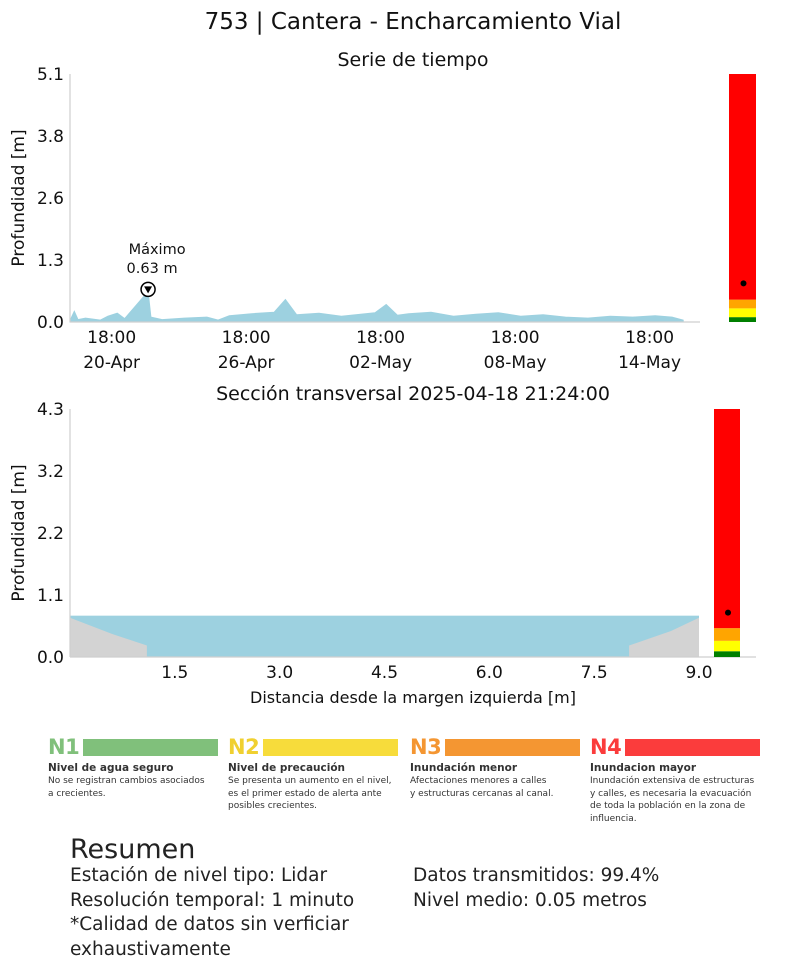 The width and height of the screenshot is (809, 969). What do you see at coordinates (199, 875) in the screenshot?
I see `summary-line: Estación de nivel tipo: Lidar` at bounding box center [199, 875].